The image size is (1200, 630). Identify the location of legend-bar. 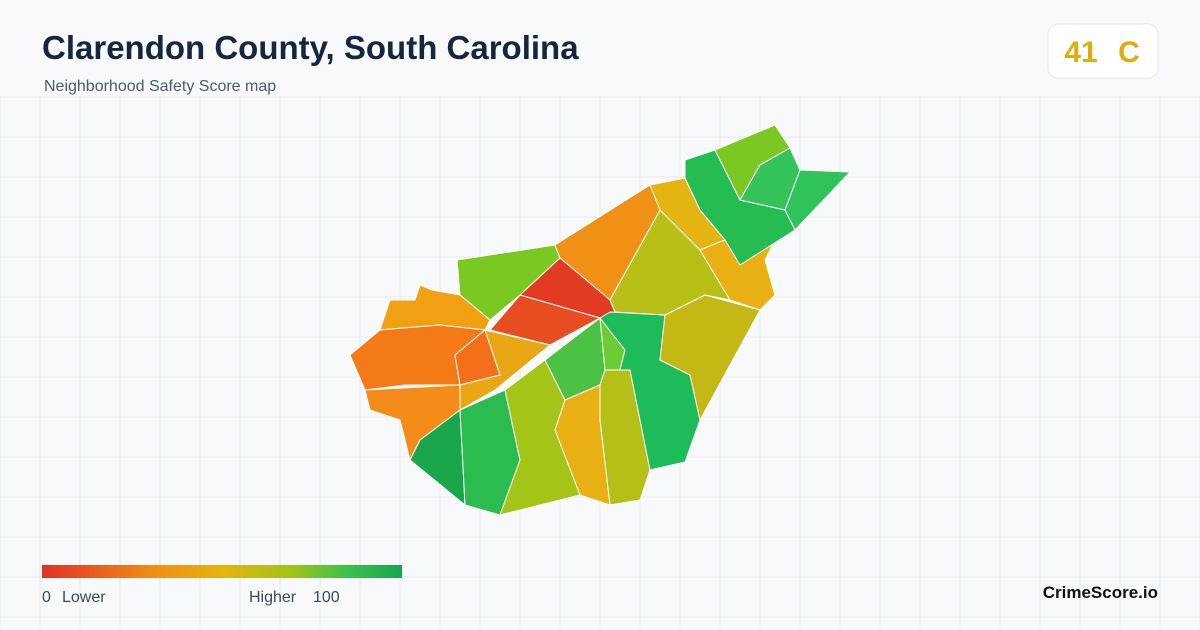
(222, 571).